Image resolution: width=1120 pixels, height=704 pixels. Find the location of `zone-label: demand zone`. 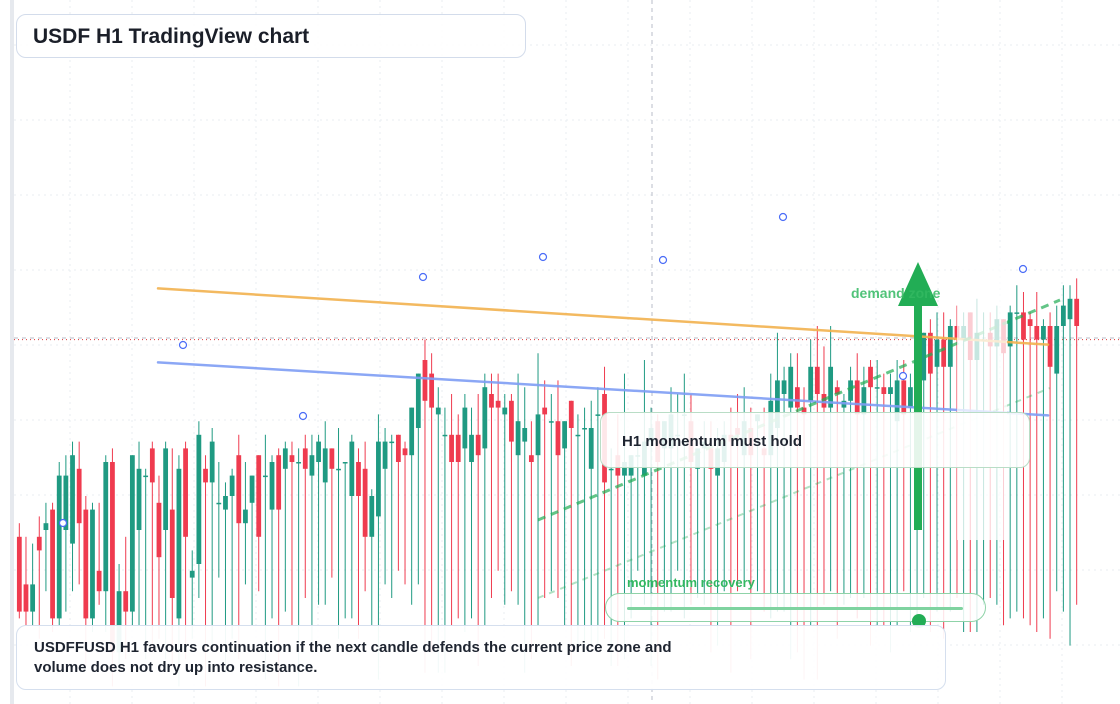

zone-label: demand zone is located at coordinates (896, 293).